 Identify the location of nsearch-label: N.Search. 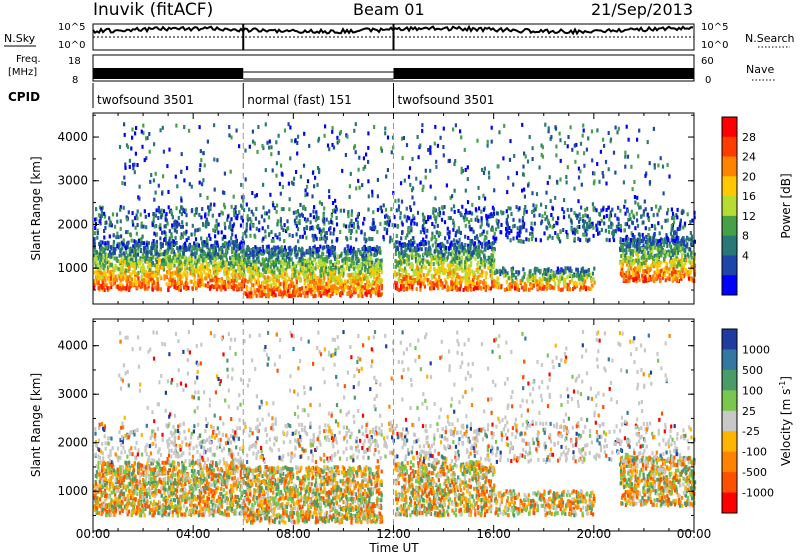
(770, 38).